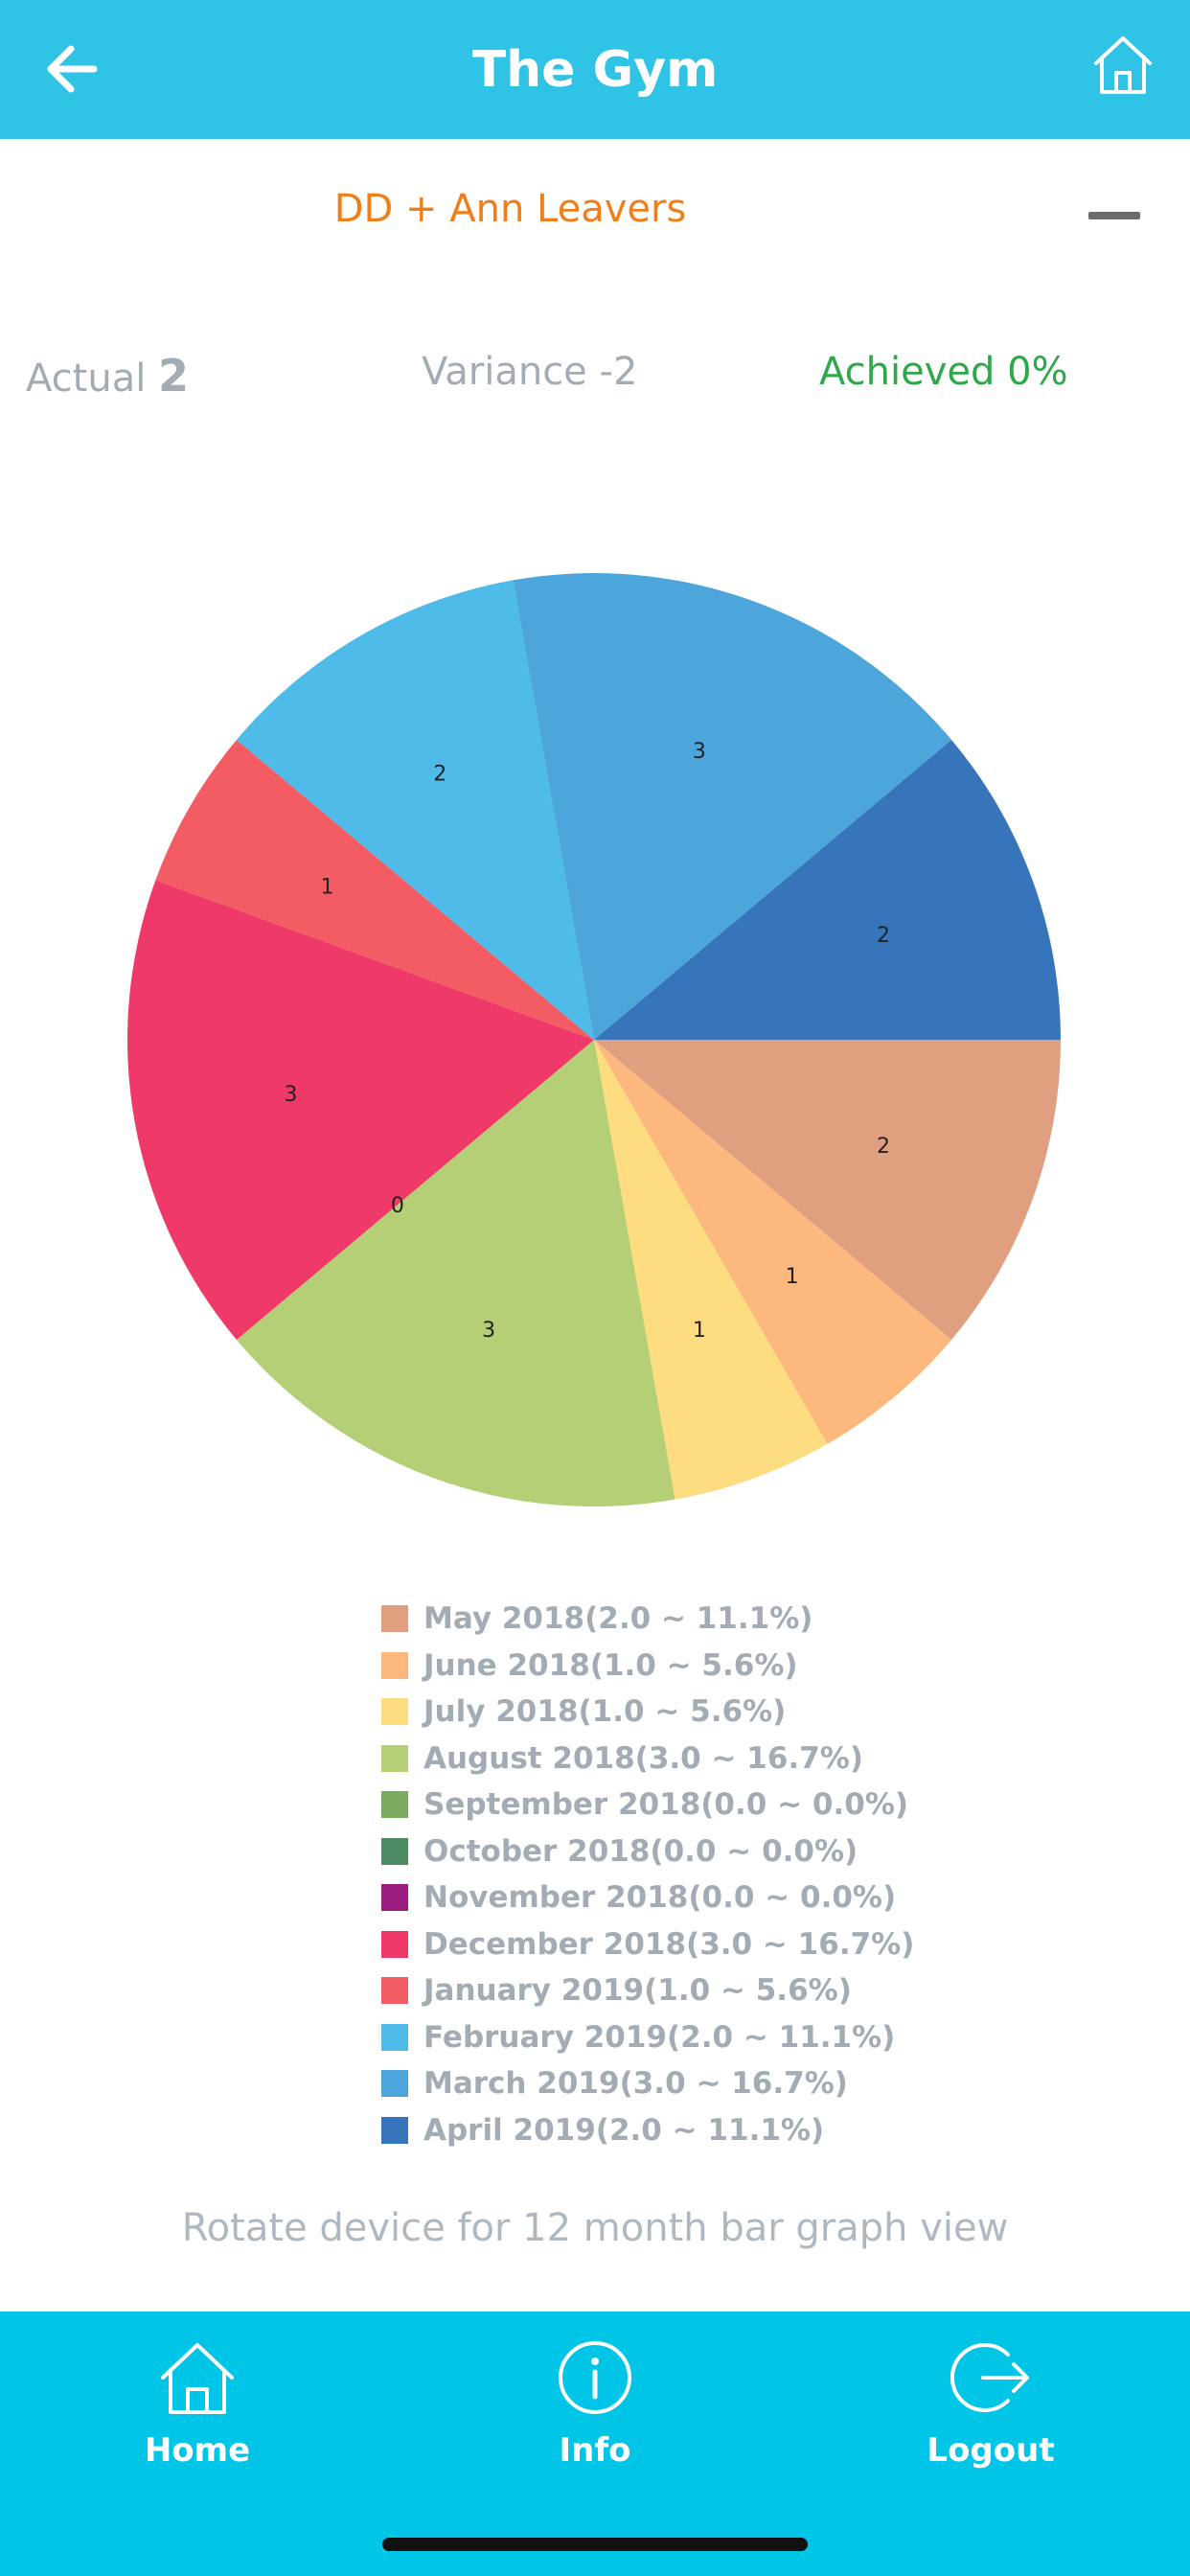  I want to click on legend-label: June 2018(1.0 ~ 5.6%), so click(610, 1665).